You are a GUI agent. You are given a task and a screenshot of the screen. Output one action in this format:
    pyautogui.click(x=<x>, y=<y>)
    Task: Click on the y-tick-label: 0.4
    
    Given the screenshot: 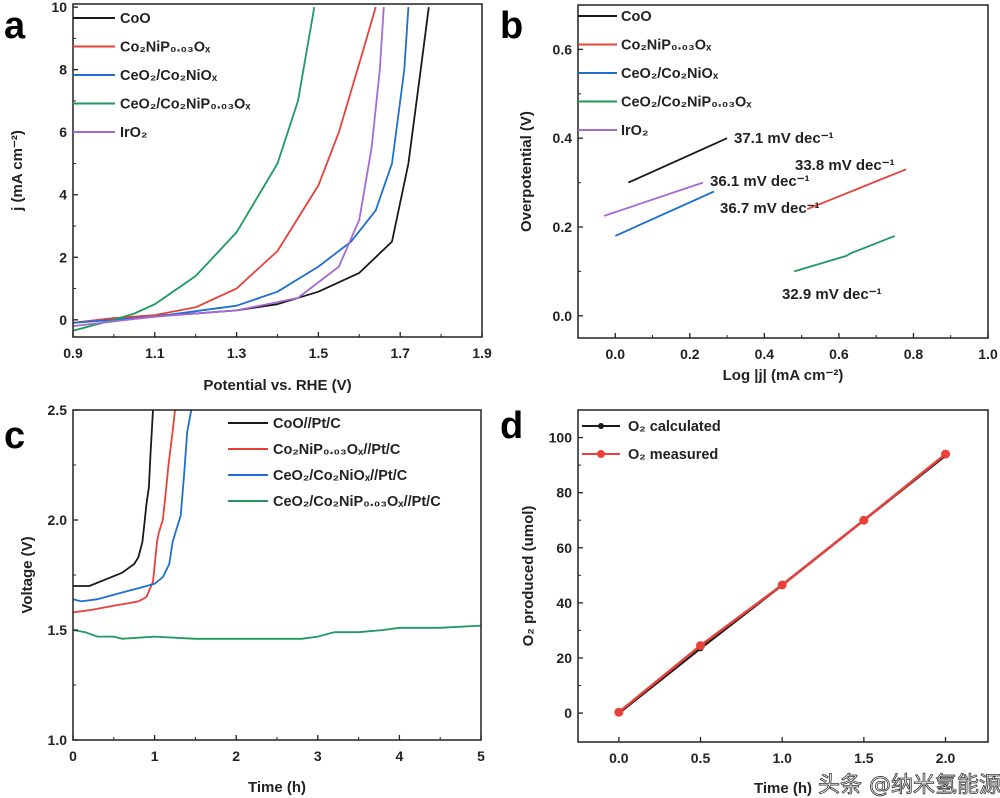 What is the action you would take?
    pyautogui.click(x=563, y=138)
    